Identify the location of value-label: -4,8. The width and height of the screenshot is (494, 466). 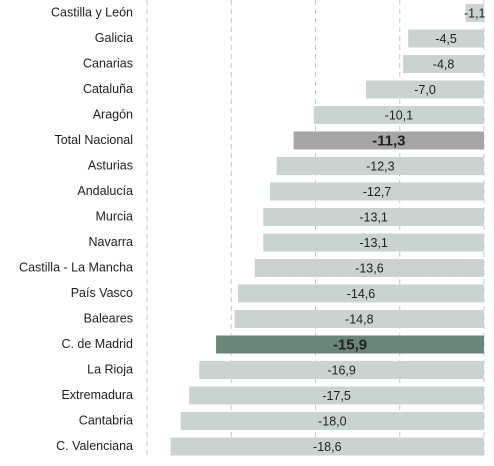
(444, 64).